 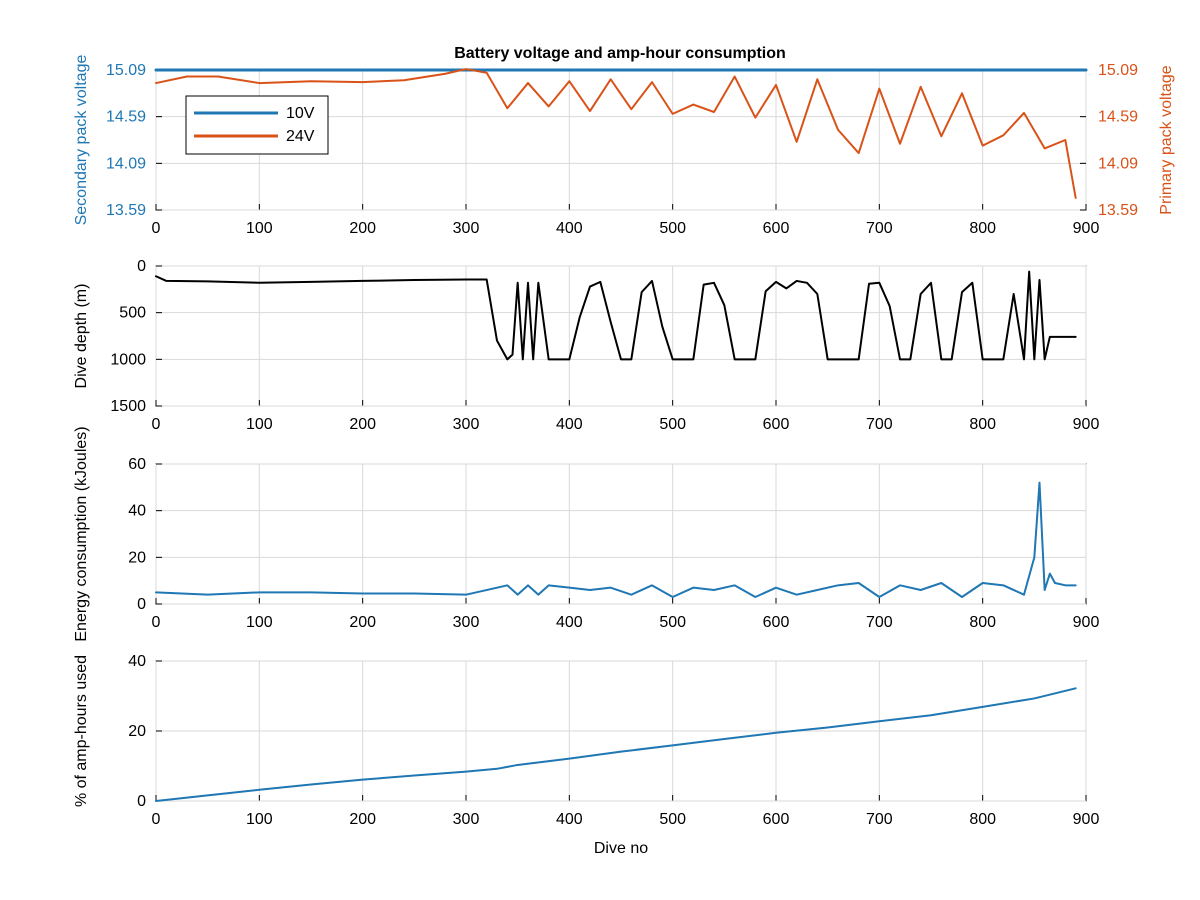 I want to click on y-tick-label: 14.09, so click(x=126, y=163).